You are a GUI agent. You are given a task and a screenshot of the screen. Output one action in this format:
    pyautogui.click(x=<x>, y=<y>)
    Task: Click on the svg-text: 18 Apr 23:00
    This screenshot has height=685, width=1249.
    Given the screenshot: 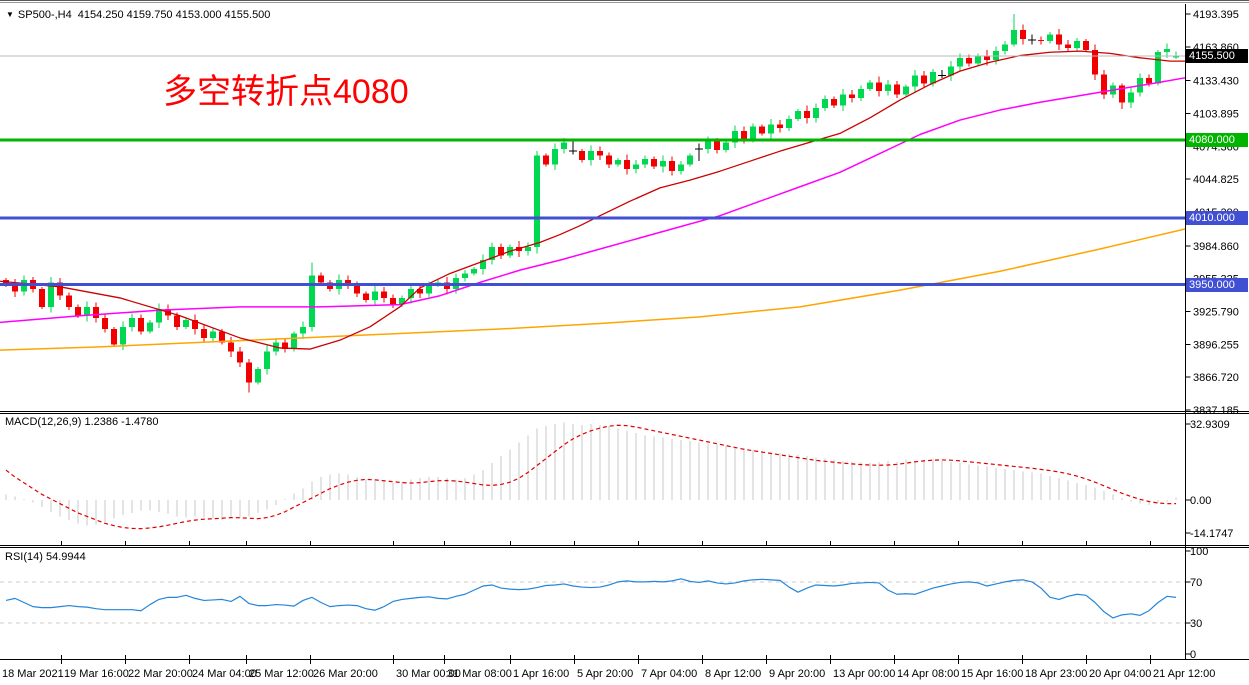 What is the action you would take?
    pyautogui.click(x=1056, y=674)
    